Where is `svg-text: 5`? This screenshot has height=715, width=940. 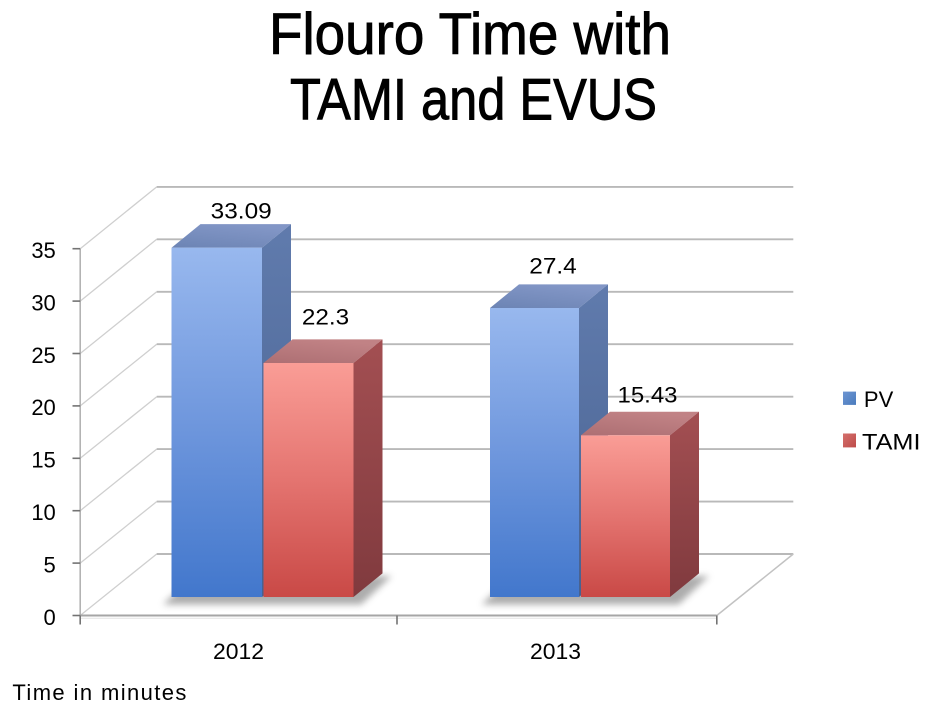
svg-text: 5 is located at coordinates (50, 564).